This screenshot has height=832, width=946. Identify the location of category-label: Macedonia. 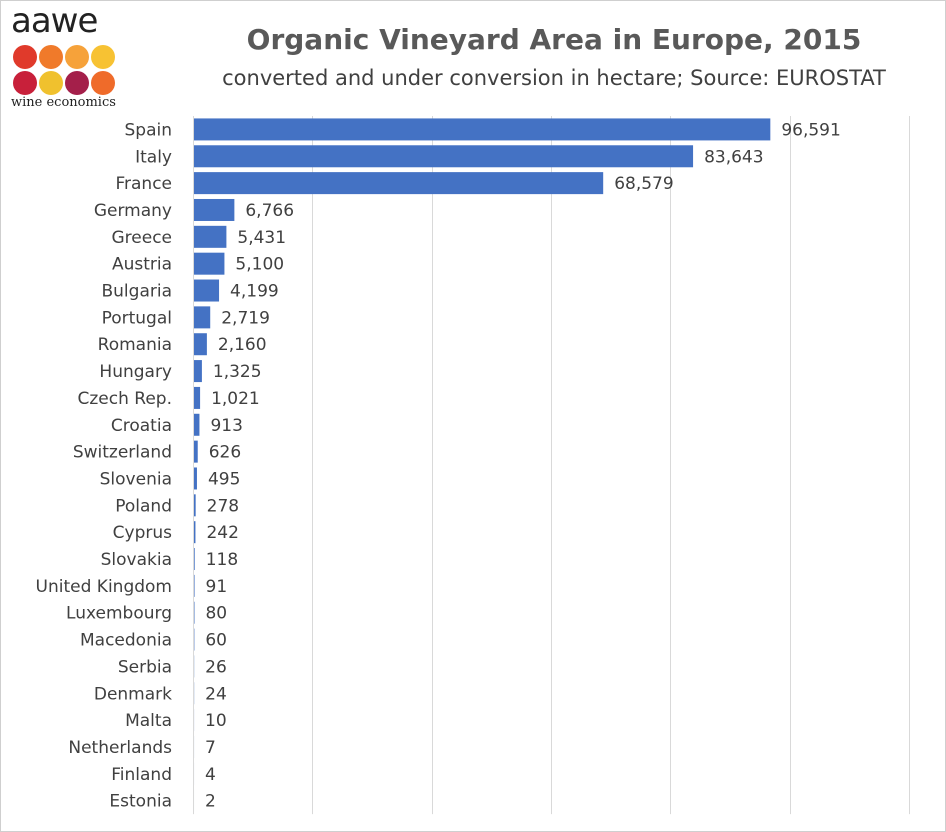
(126, 641).